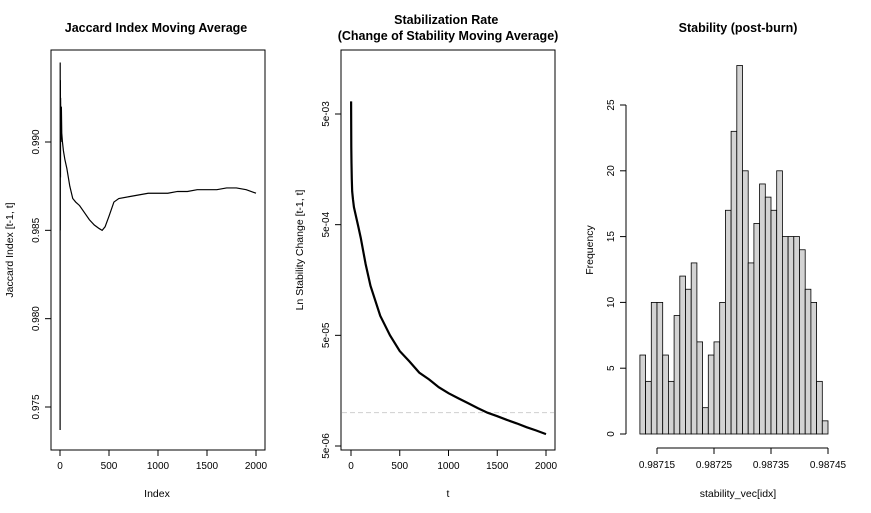 The width and height of the screenshot is (871, 513). What do you see at coordinates (611, 302) in the screenshot?
I see `y-tick-label: 10` at bounding box center [611, 302].